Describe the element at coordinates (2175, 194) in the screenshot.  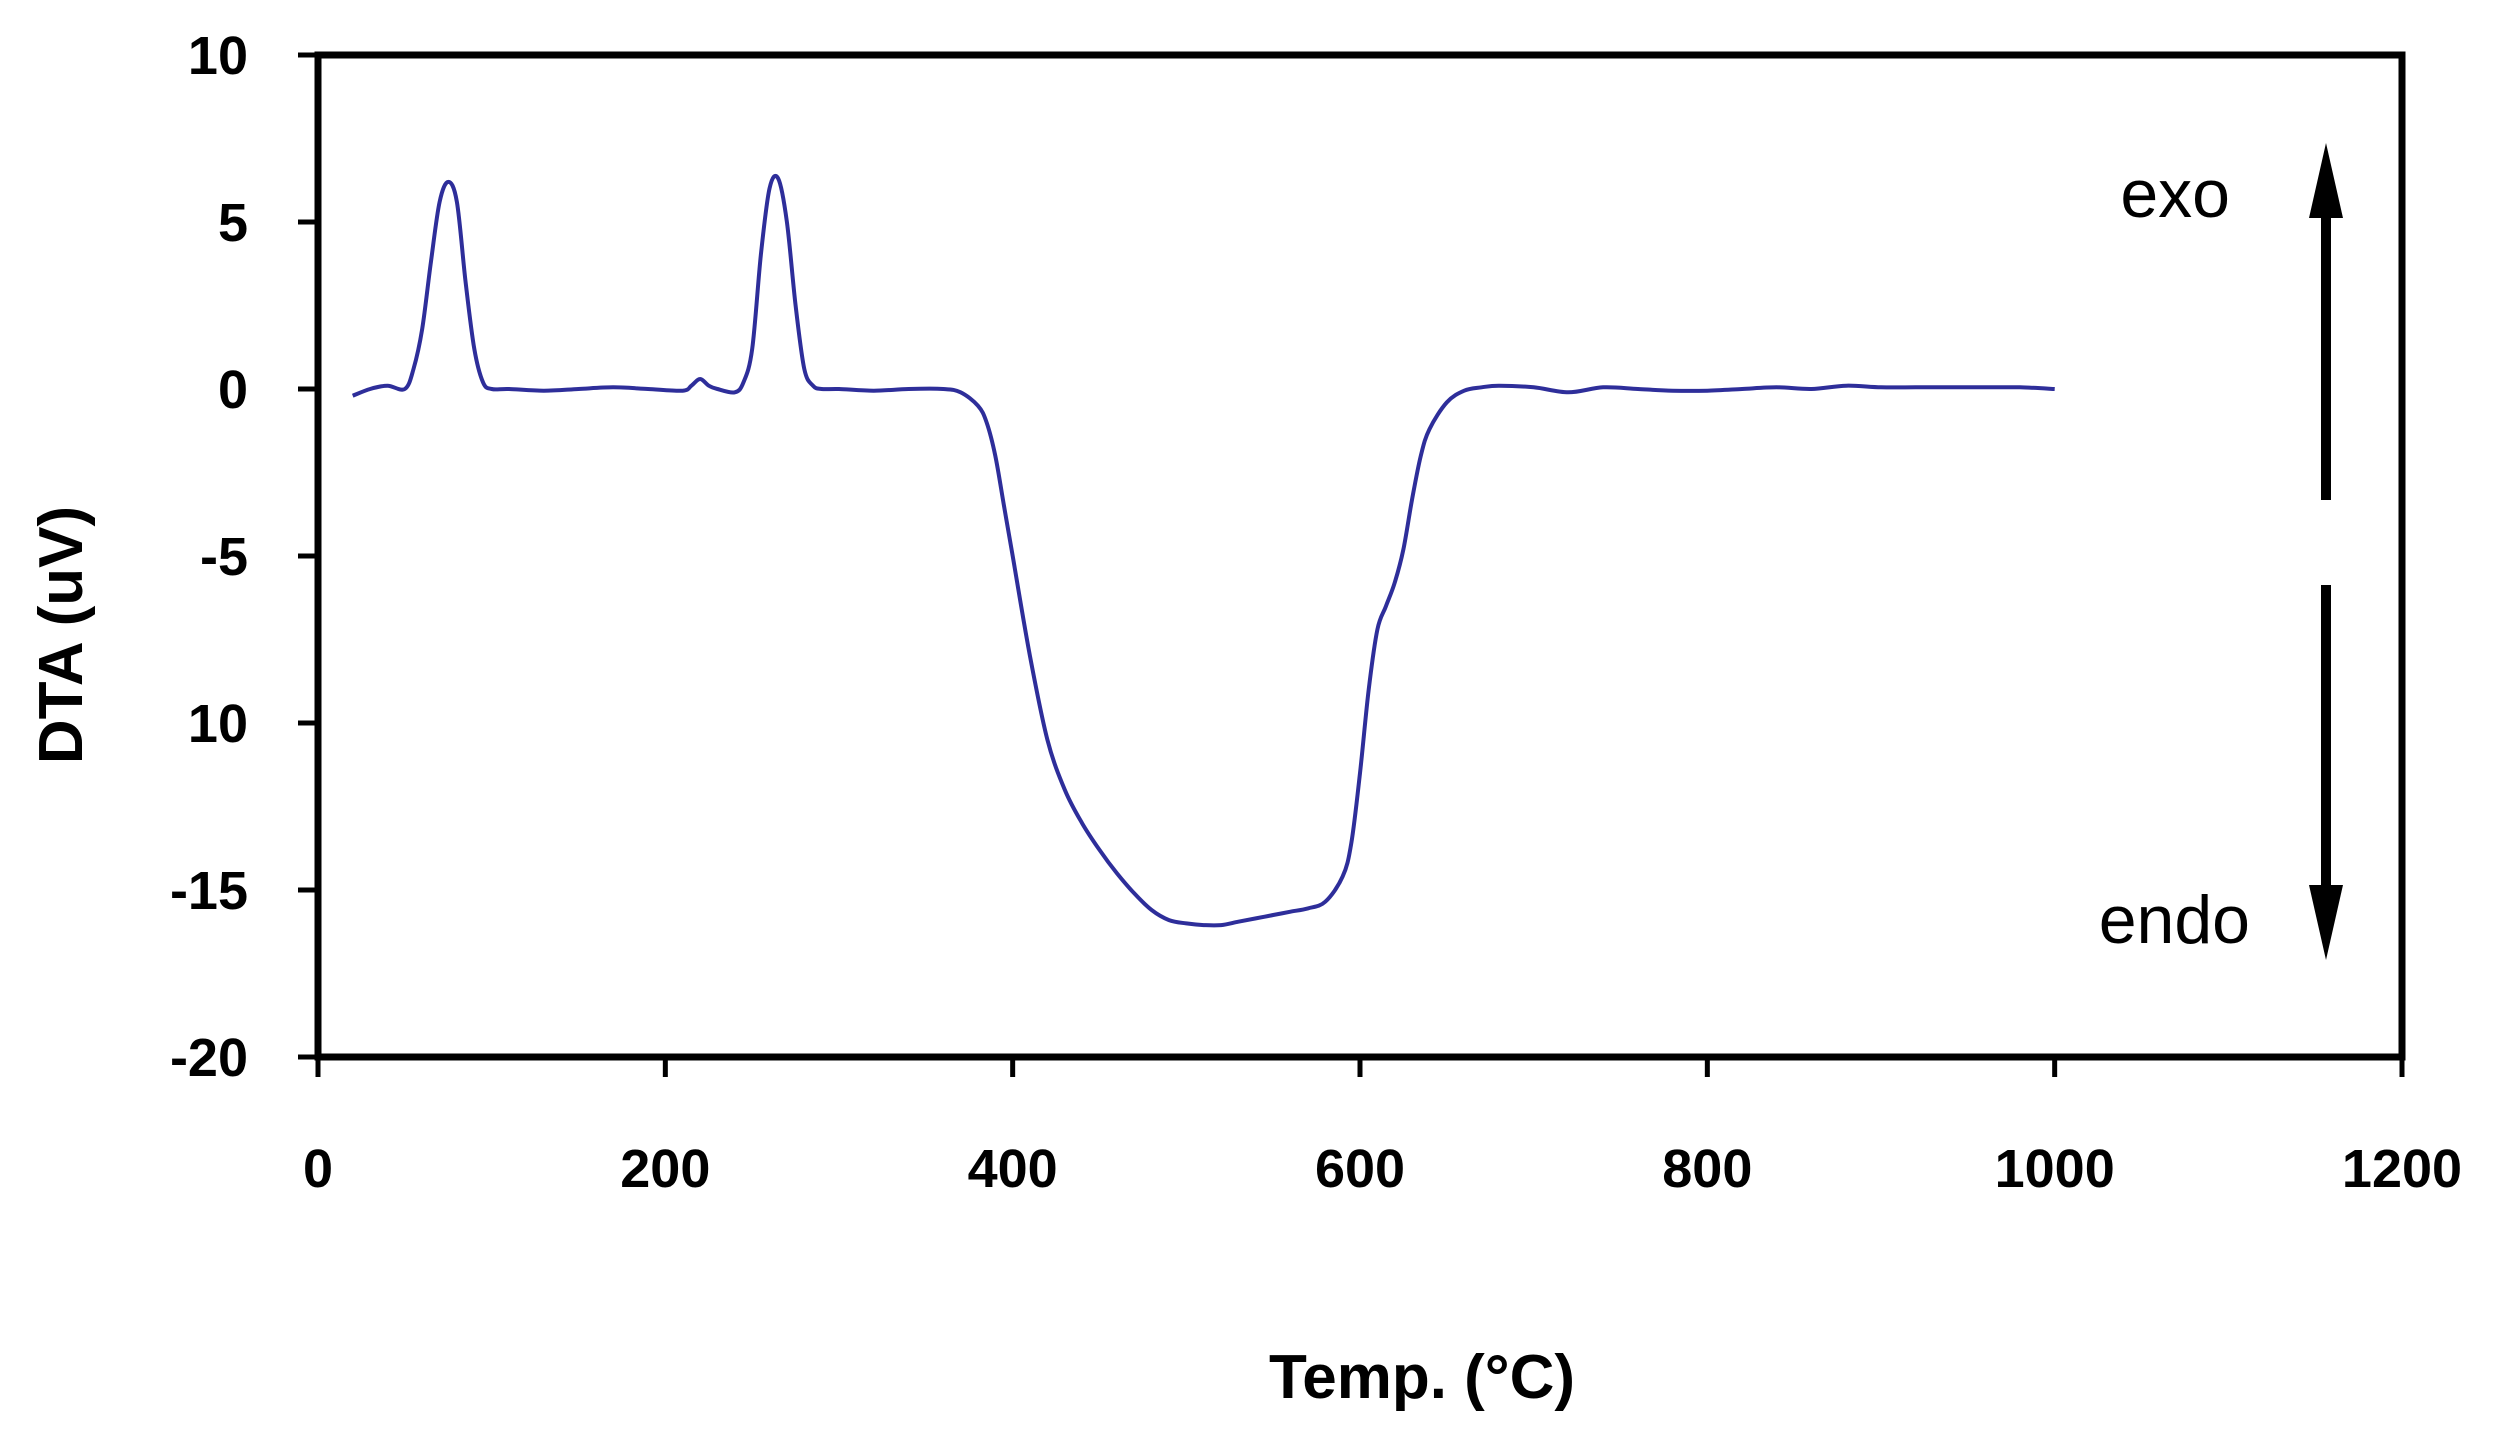
I see `exo-label: exo` at that location.